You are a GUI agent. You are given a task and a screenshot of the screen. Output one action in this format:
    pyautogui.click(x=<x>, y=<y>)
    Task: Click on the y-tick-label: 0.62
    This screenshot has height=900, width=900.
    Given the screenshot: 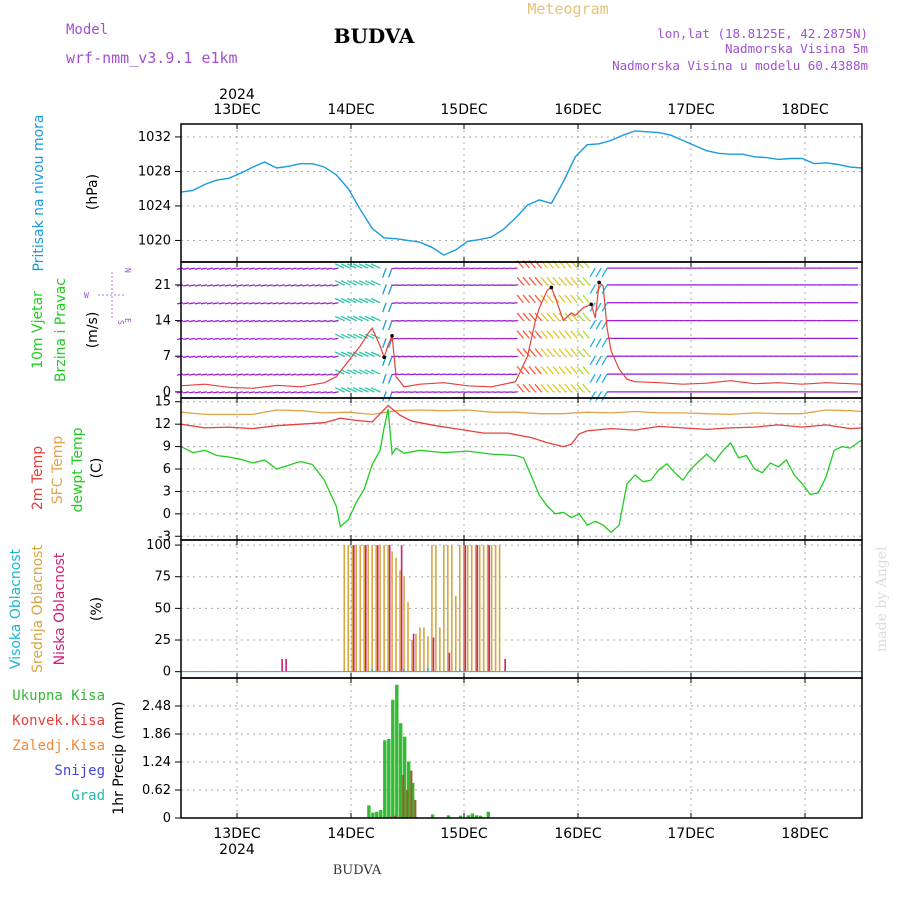 What is the action you would take?
    pyautogui.click(x=156, y=790)
    